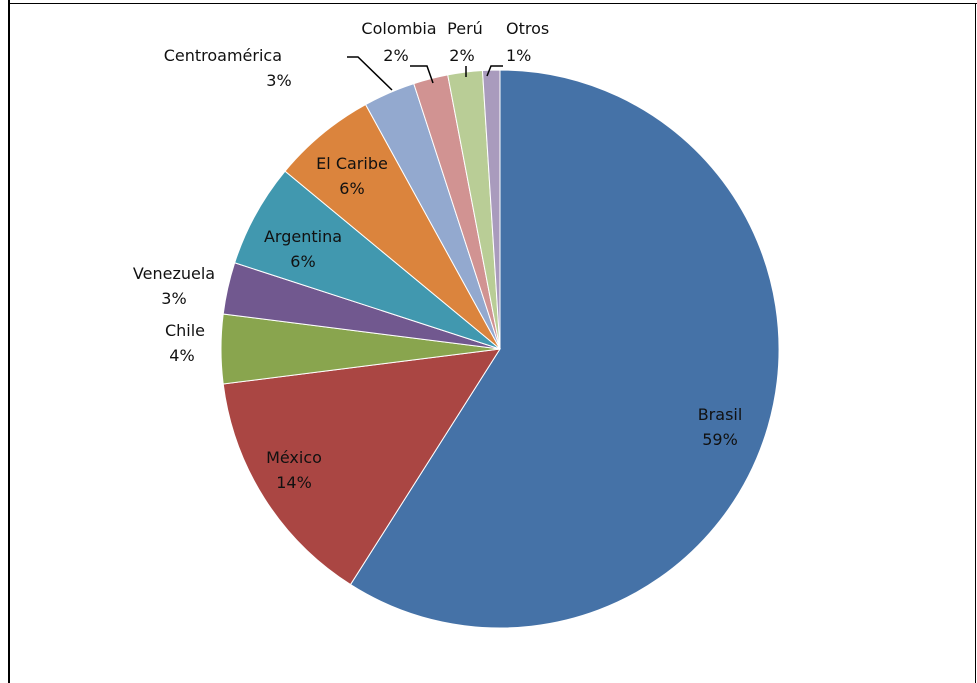 The height and width of the screenshot is (683, 977). What do you see at coordinates (9, 341) in the screenshot?
I see `frame-border-left` at bounding box center [9, 341].